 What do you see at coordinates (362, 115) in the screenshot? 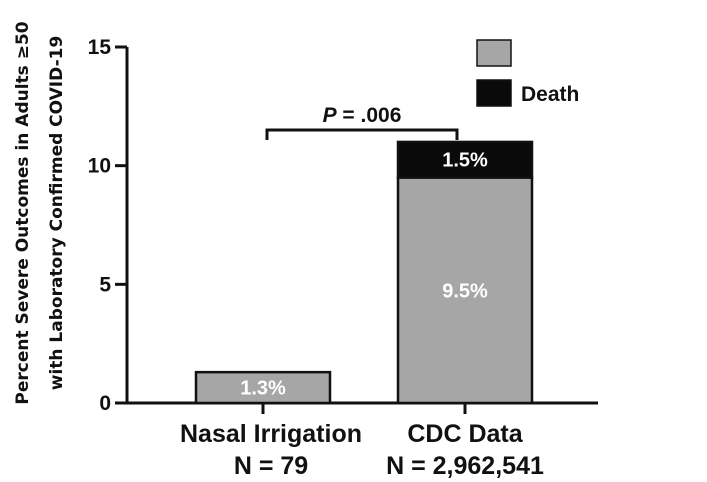
I see `p-value-label: P = .006` at bounding box center [362, 115].